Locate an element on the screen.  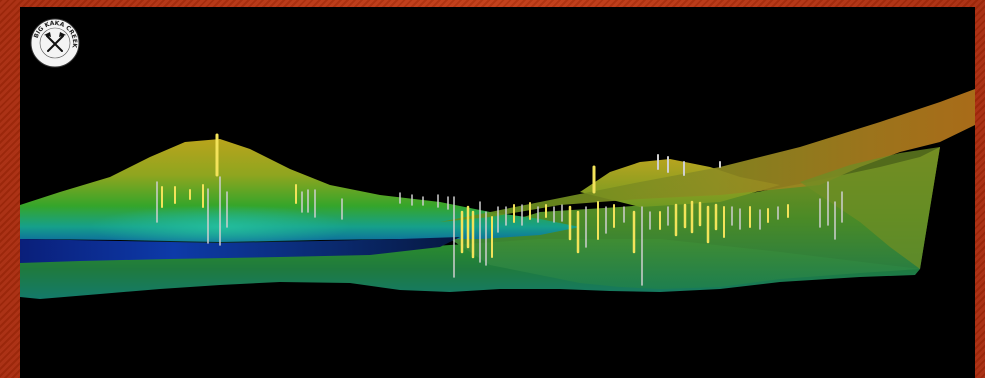
company-logo: BIG KAKA CREEK is located at coordinates (55, 43).